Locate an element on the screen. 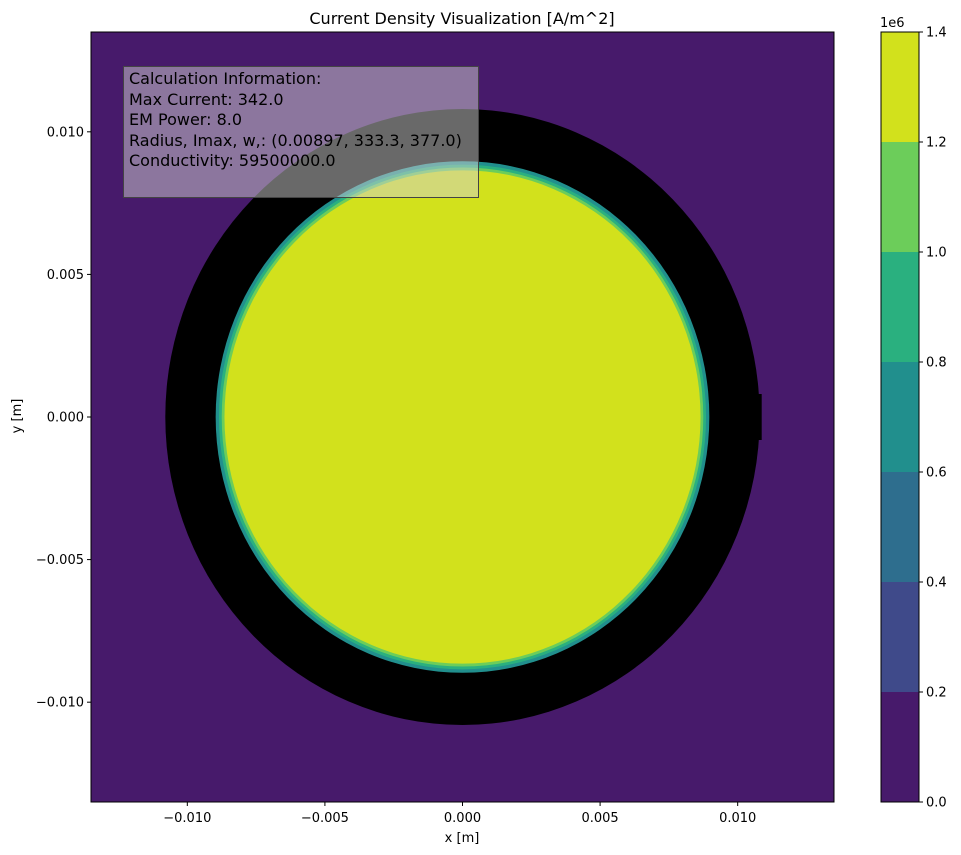 The width and height of the screenshot is (961, 855). y-tick-label: 0.005 is located at coordinates (65, 275).